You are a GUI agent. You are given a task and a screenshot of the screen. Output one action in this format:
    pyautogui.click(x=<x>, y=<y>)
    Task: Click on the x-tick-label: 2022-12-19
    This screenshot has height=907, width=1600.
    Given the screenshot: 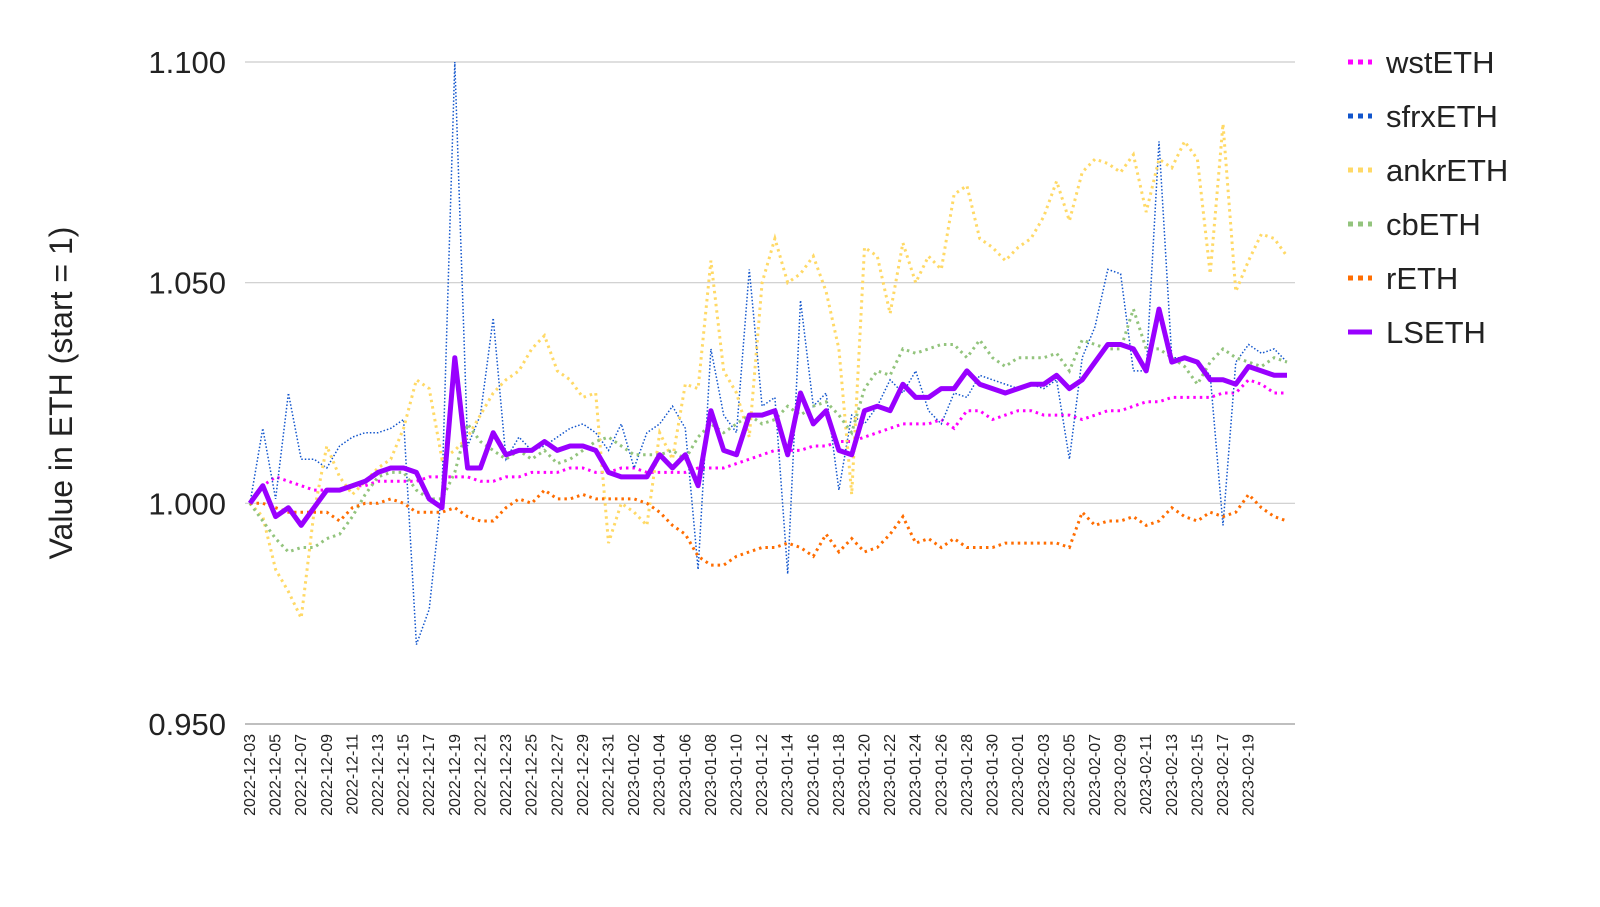 What is the action you would take?
    pyautogui.click(x=455, y=775)
    